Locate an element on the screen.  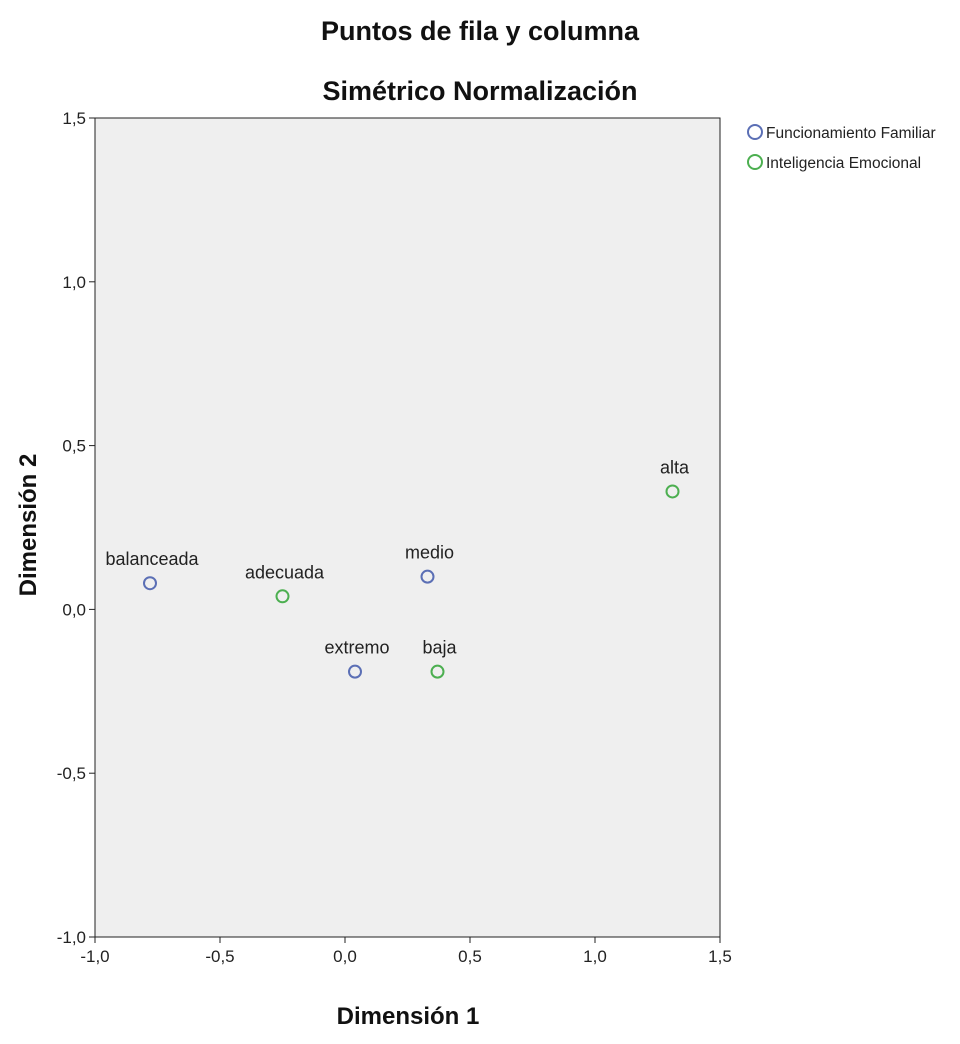
y-tick-label: -0,5 is located at coordinates (71, 773).